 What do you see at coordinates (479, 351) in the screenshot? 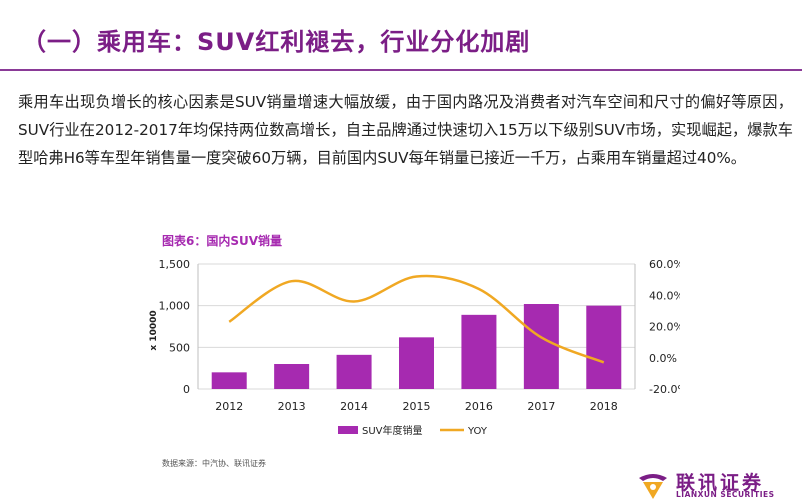
I see `bar-2016` at bounding box center [479, 351].